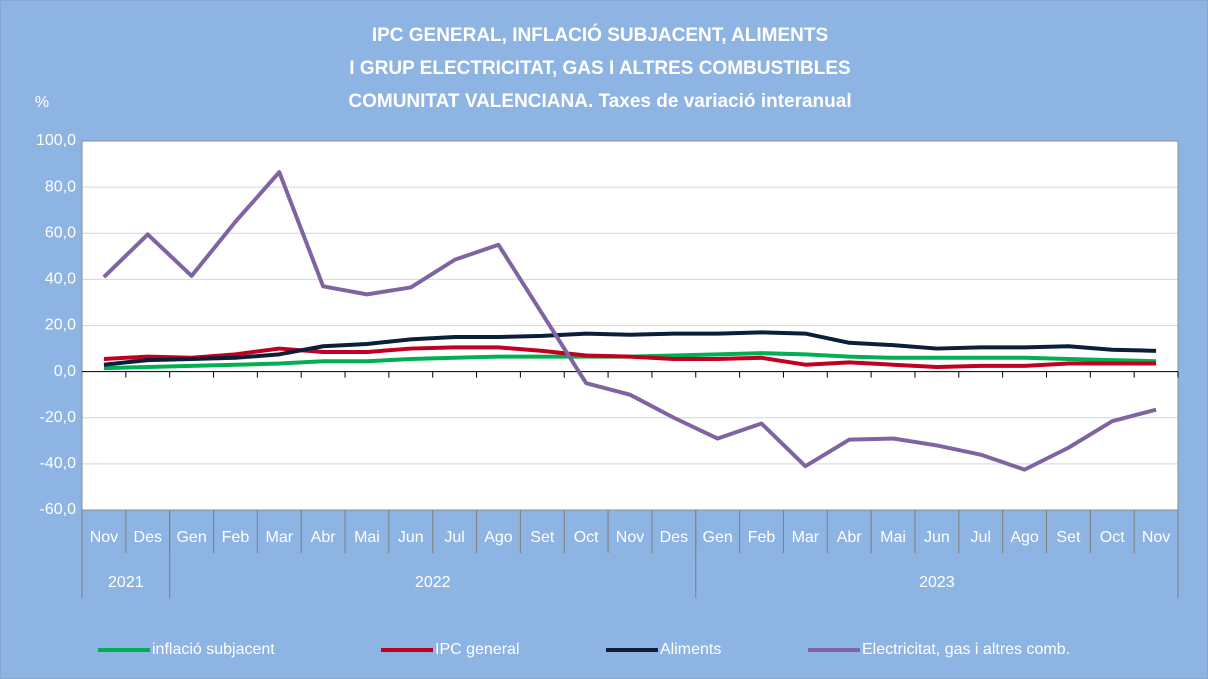 This screenshot has width=1208, height=679. I want to click on y-tick-label: 20,0, so click(60, 325).